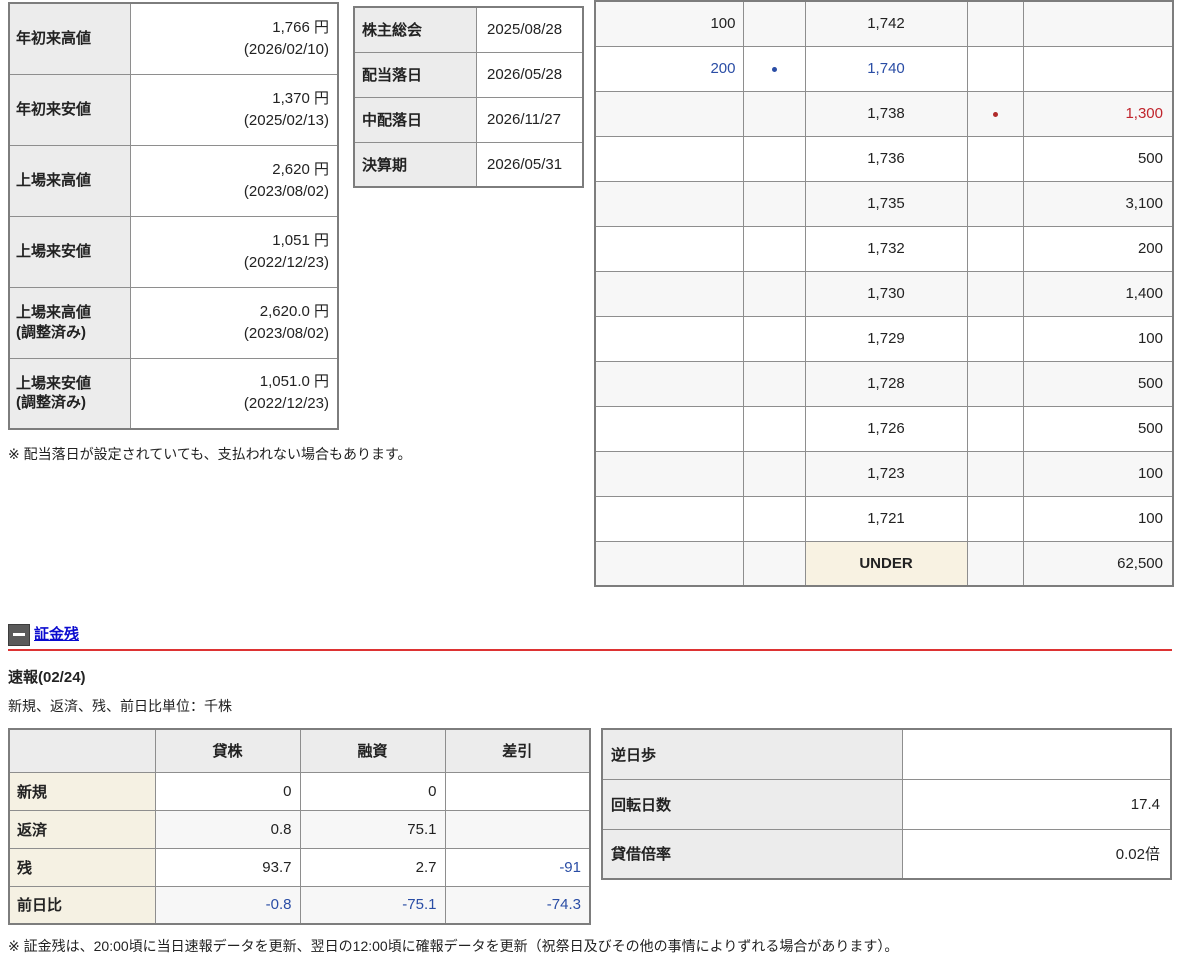 Image resolution: width=1180 pixels, height=958 pixels. I want to click on price-history-date: (2026/02/10), so click(286, 49).